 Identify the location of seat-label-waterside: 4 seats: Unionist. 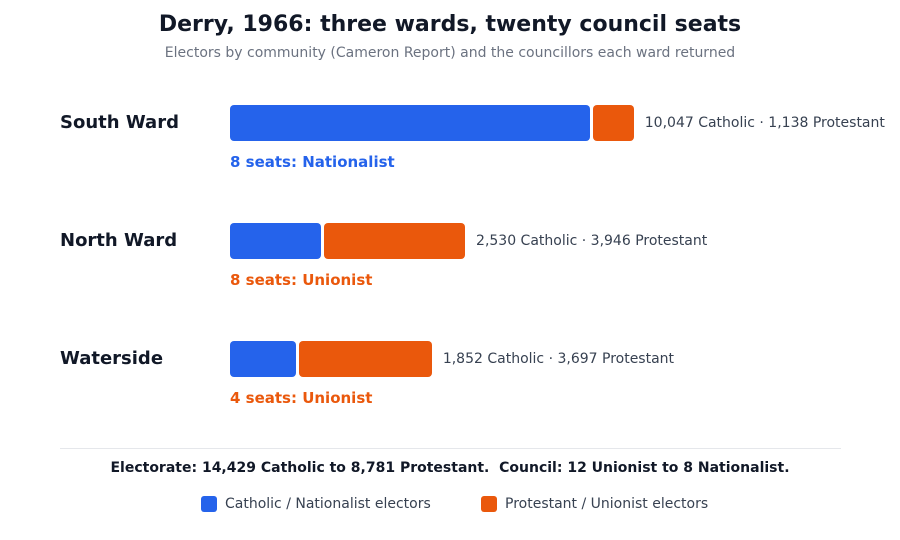
(301, 398).